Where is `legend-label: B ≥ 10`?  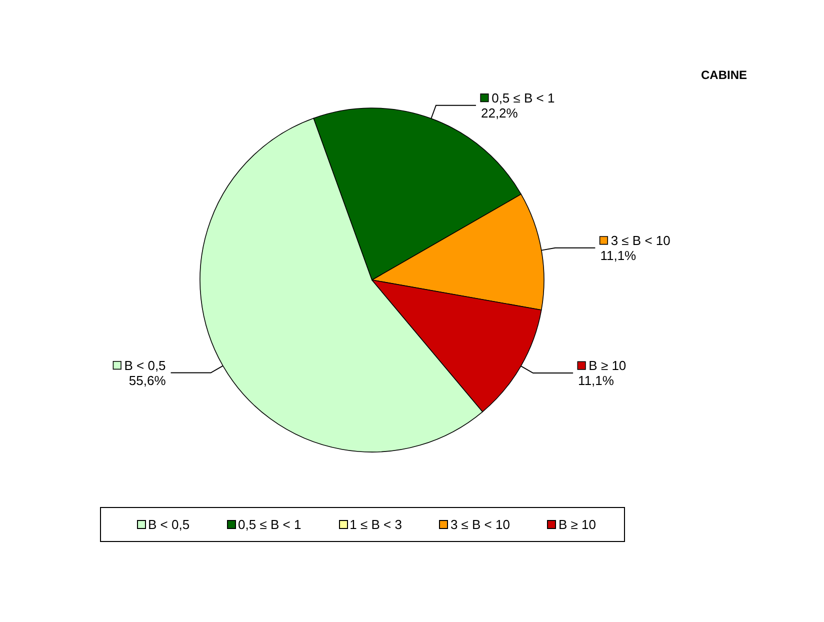 legend-label: B ≥ 10 is located at coordinates (605, 366).